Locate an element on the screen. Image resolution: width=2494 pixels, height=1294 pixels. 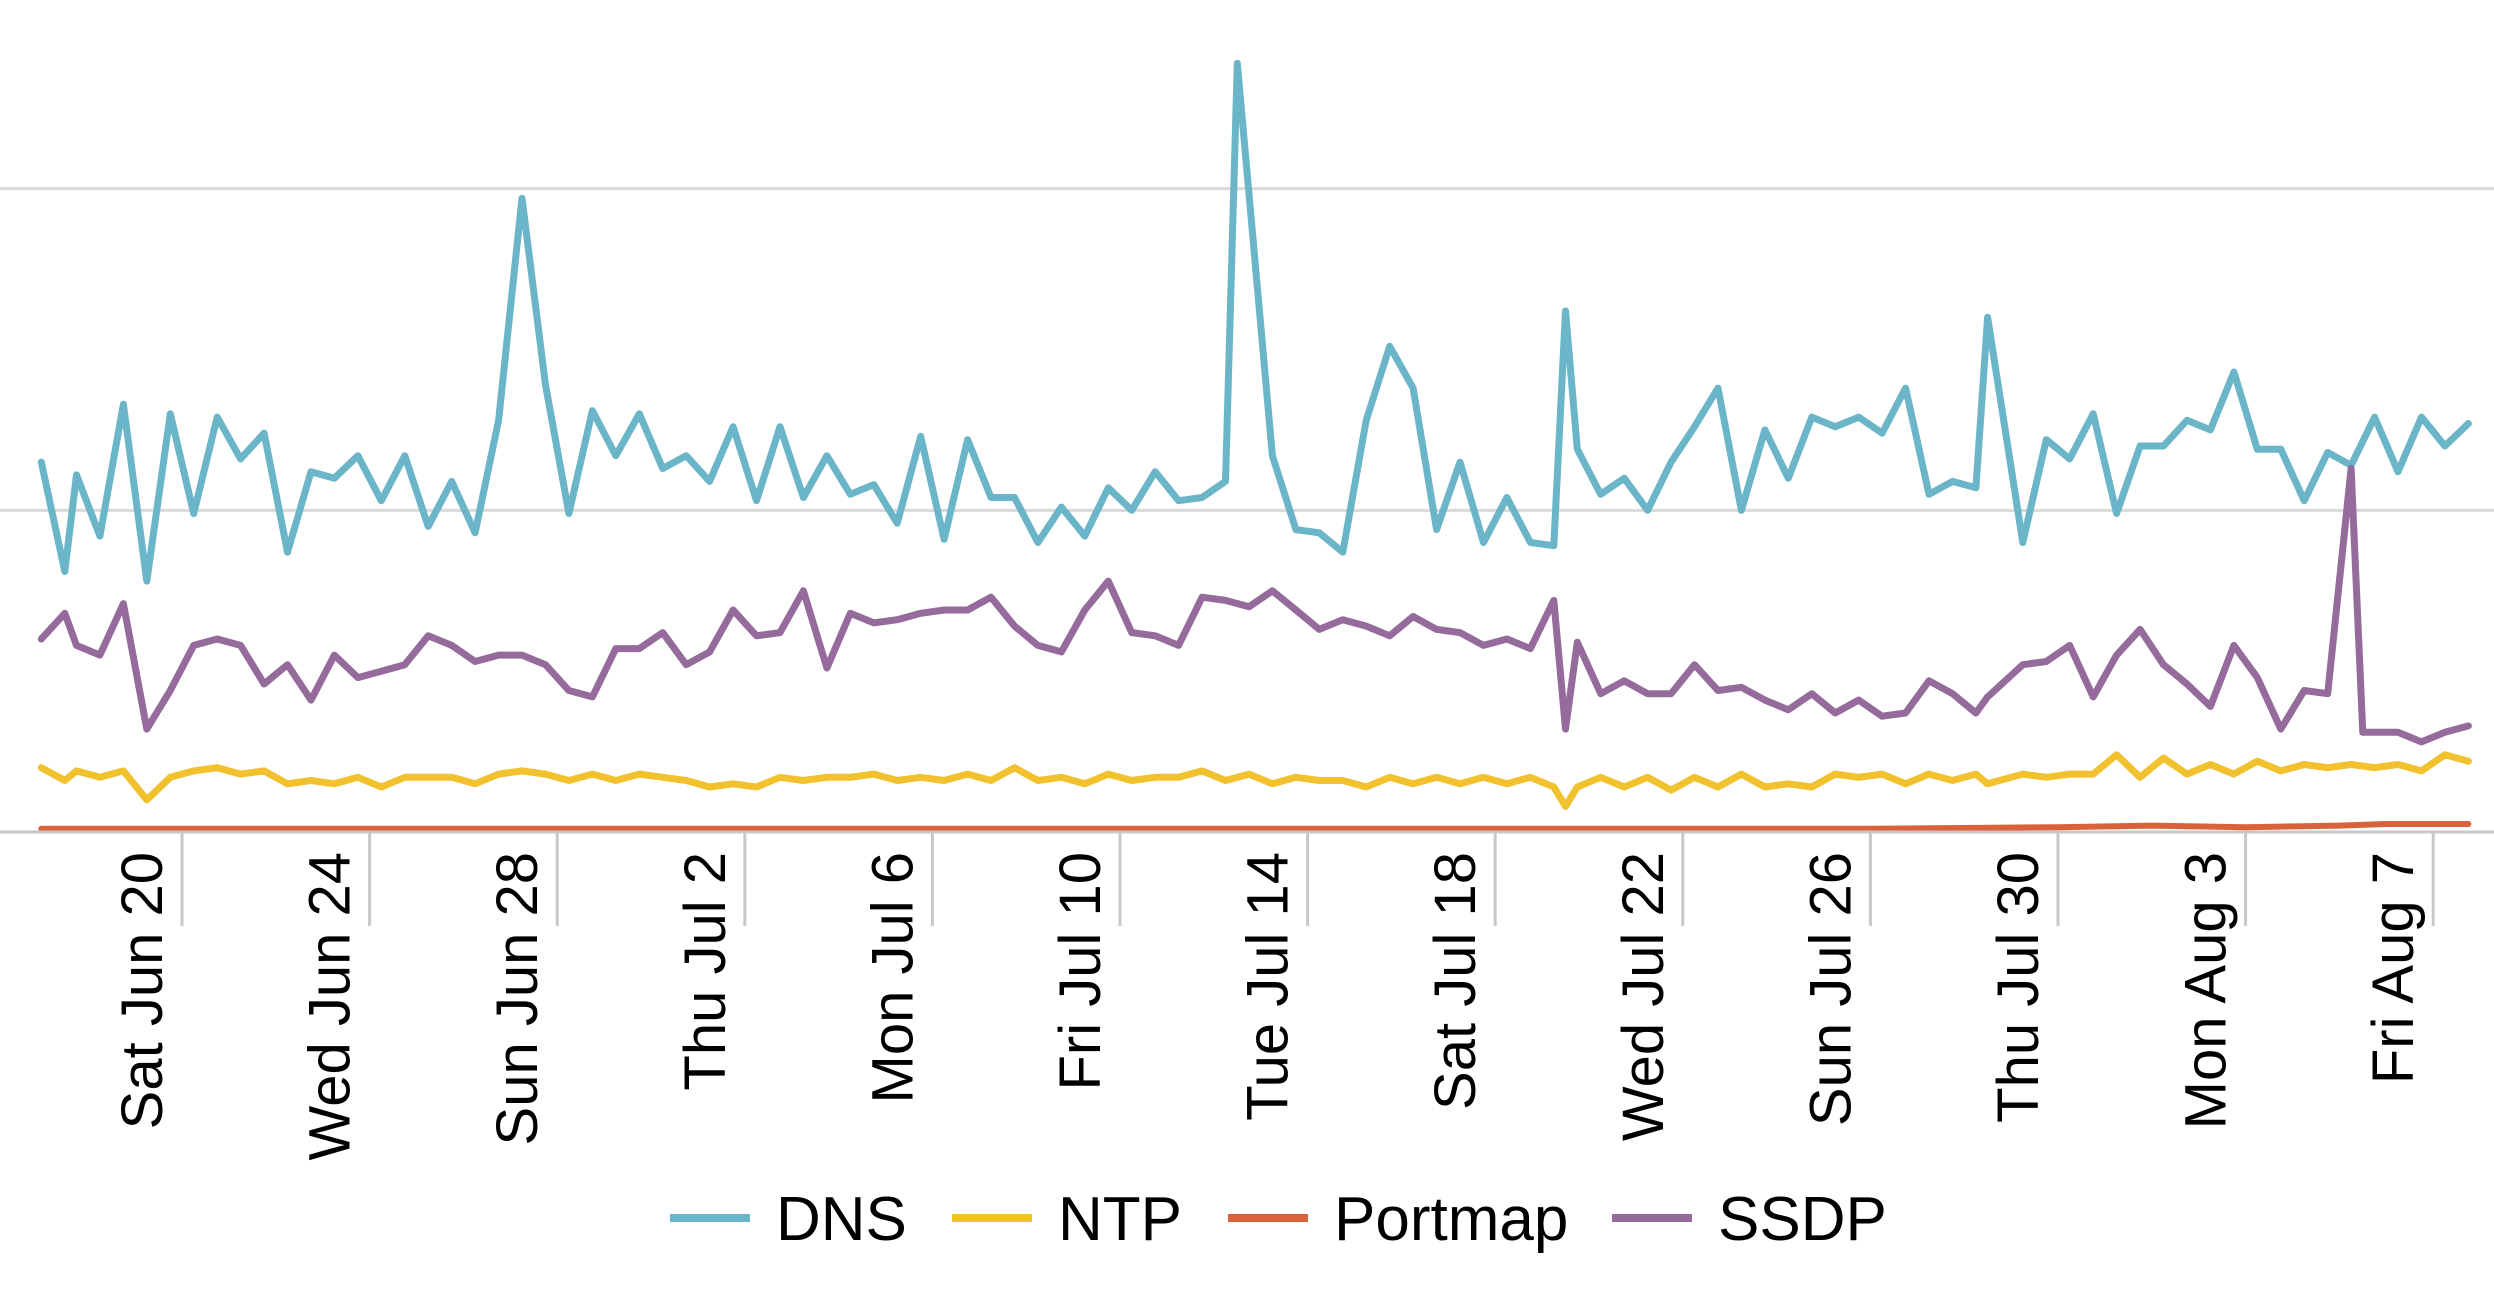
x-tick-label: Sat Jun 20 is located at coordinates (142, 990).